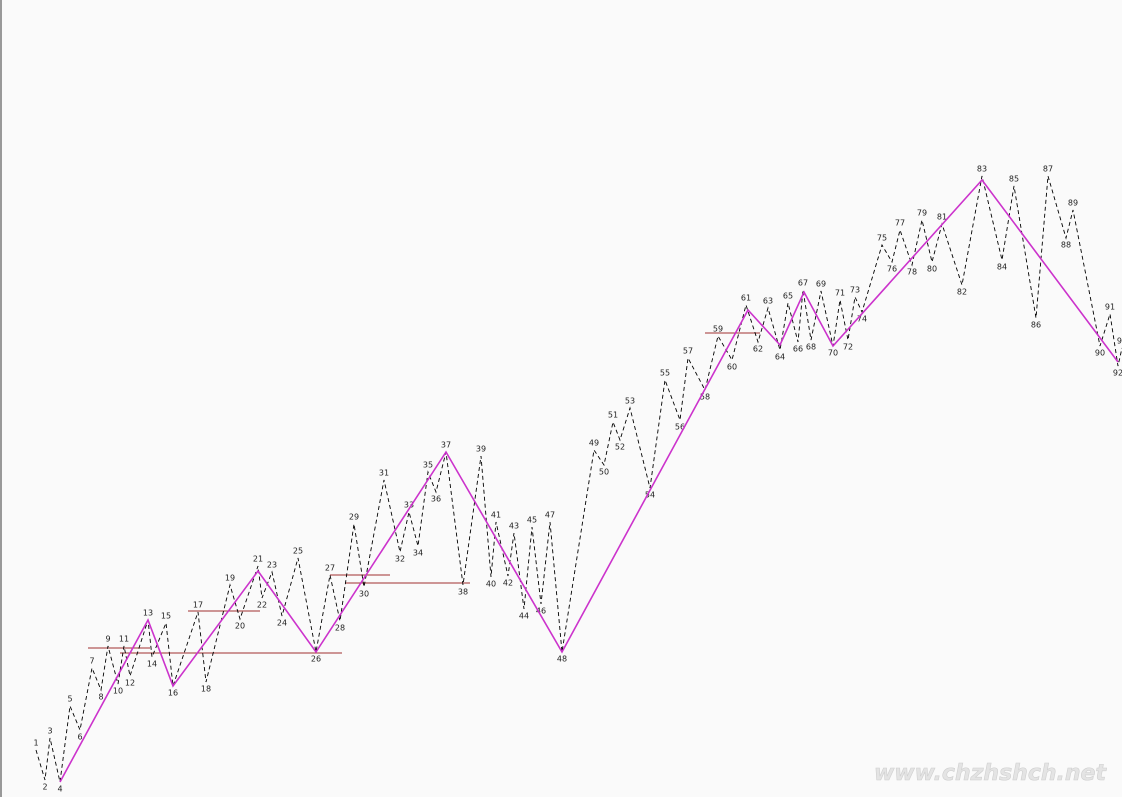 The height and width of the screenshot is (797, 1122). I want to click on point-label: 7, so click(91, 661).